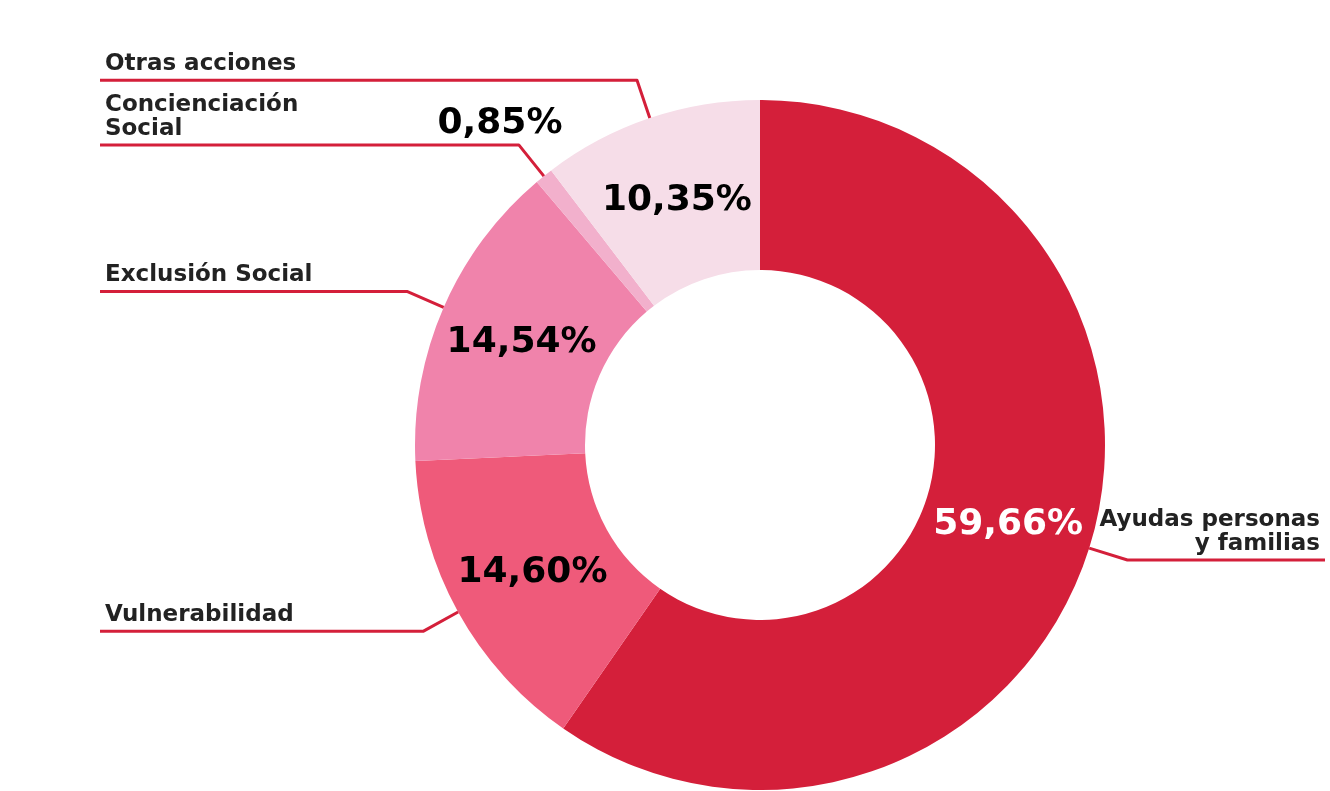 The width and height of the screenshot is (1330, 791). I want to click on data-label: 59,66%, so click(1008, 521).